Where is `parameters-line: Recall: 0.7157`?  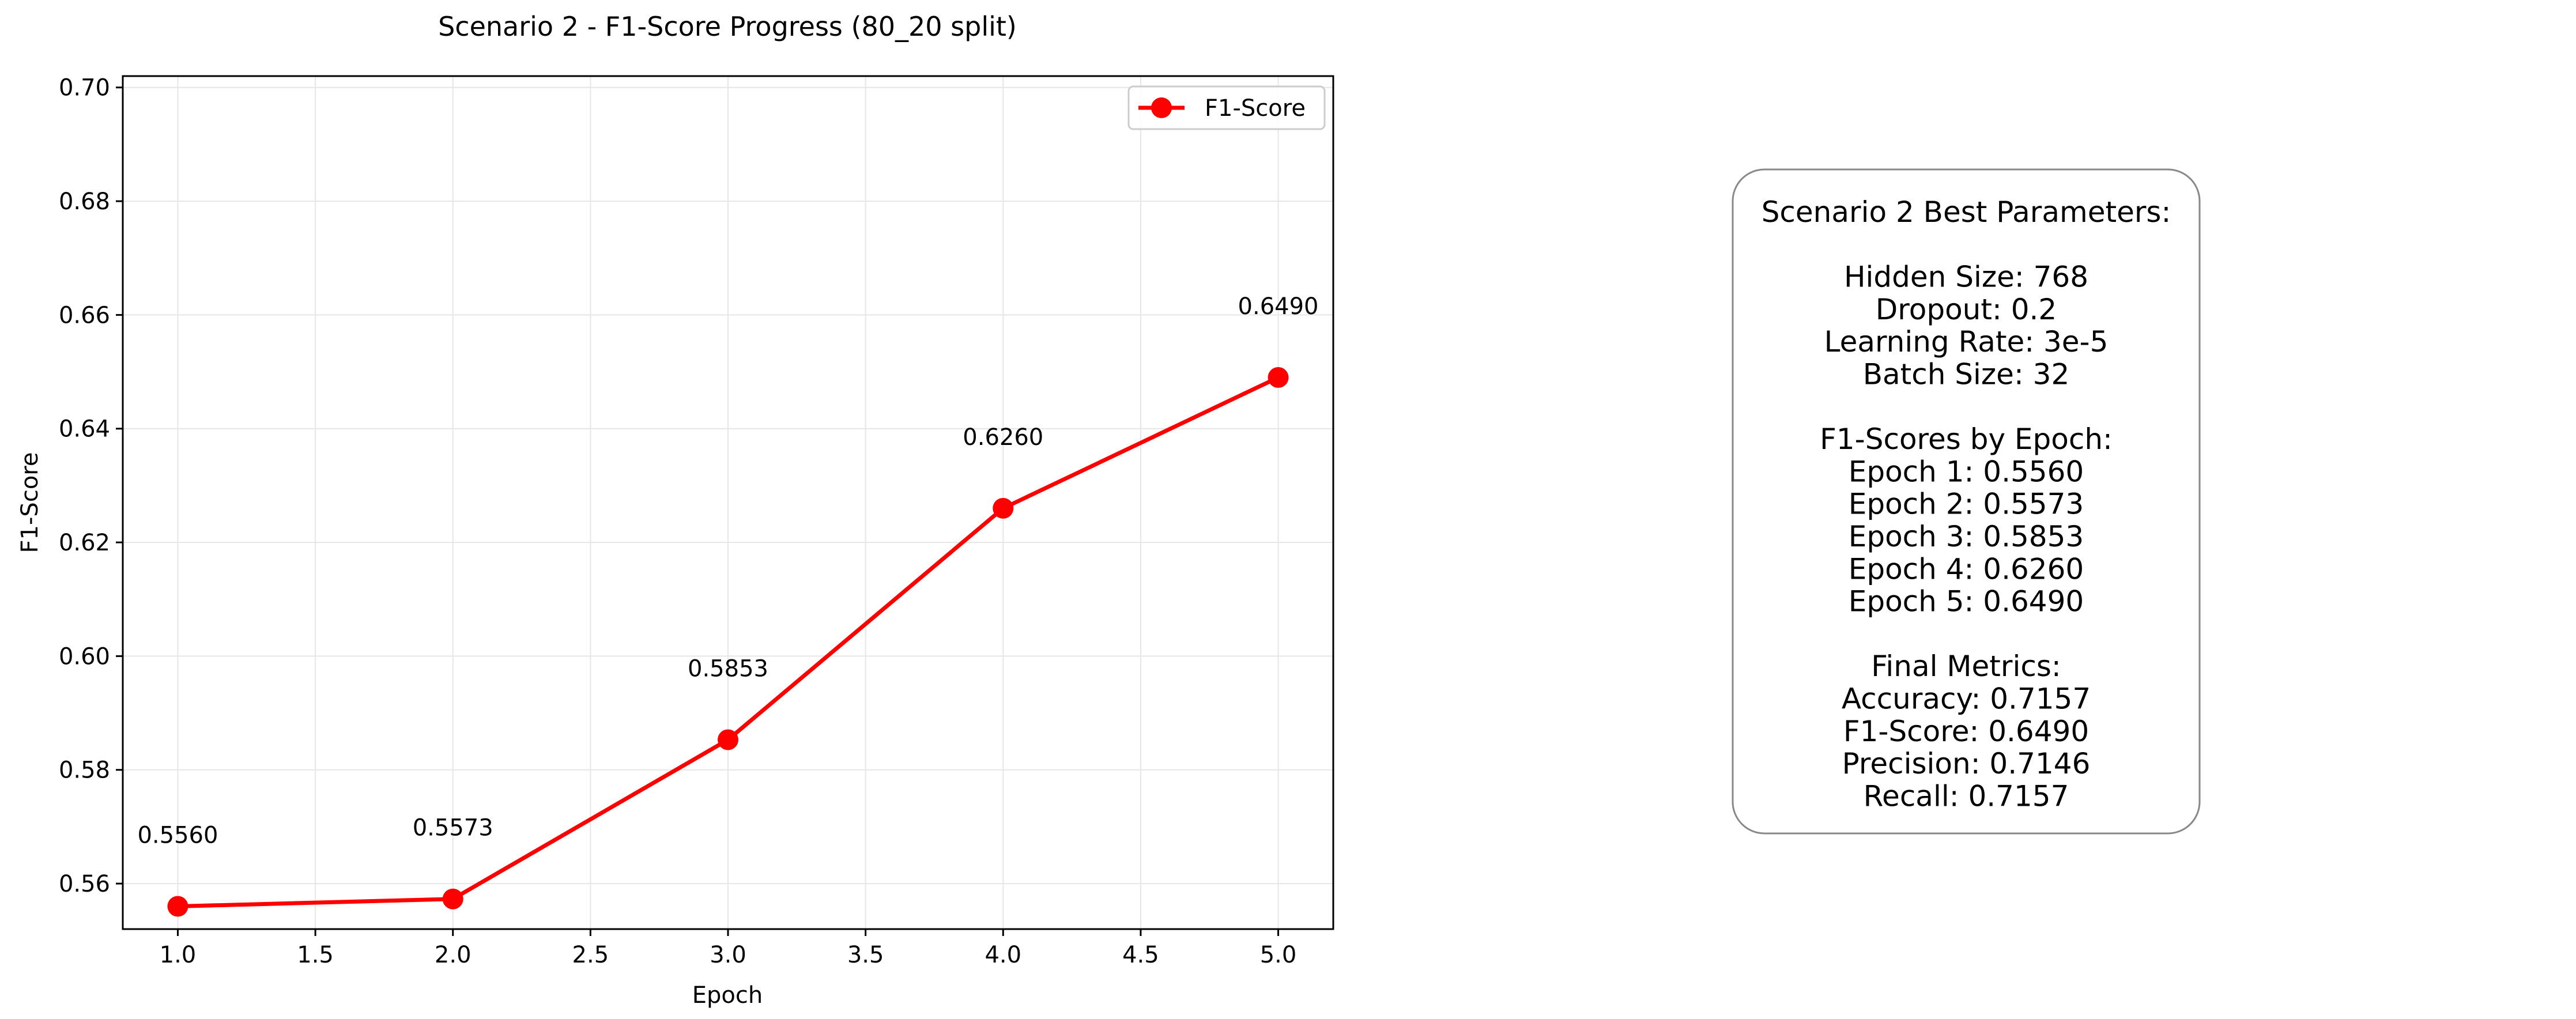 parameters-line: Recall: 0.7157 is located at coordinates (1966, 796).